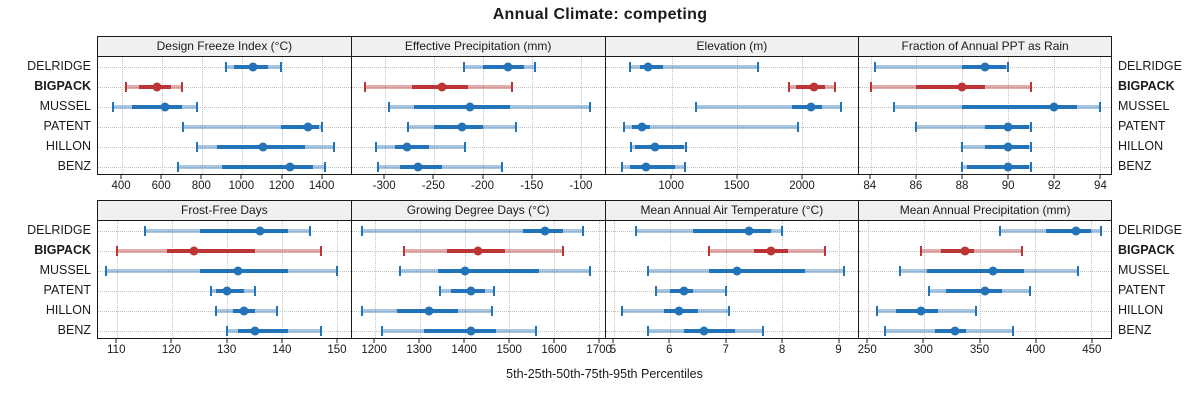 The image size is (1200, 400). I want to click on axis-tick-label: 400, so click(121, 186).